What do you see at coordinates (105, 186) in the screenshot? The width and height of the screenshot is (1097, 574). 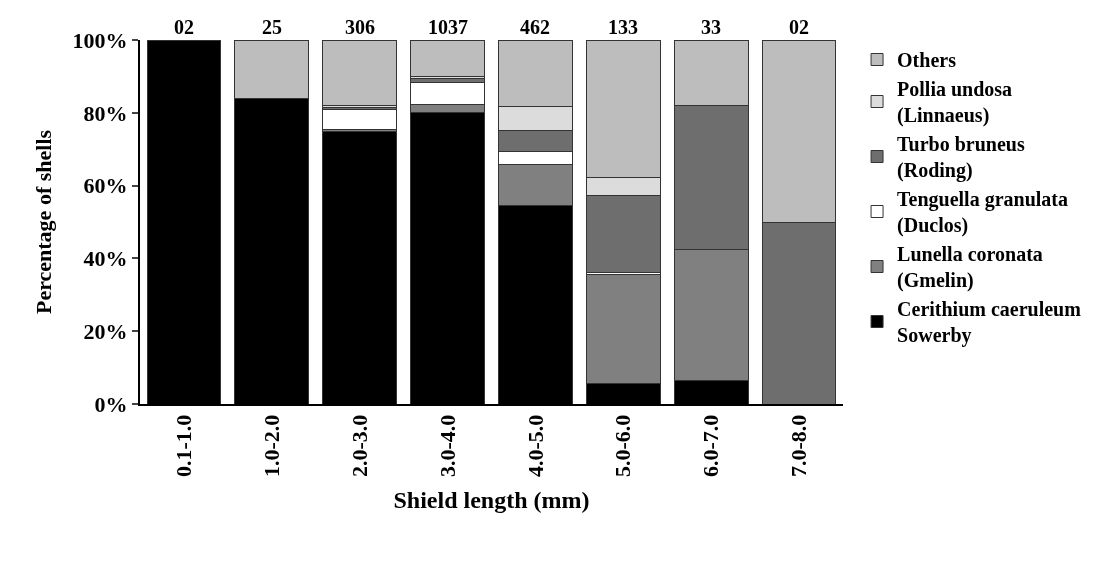 I see `y-tick-label: 60%` at bounding box center [105, 186].